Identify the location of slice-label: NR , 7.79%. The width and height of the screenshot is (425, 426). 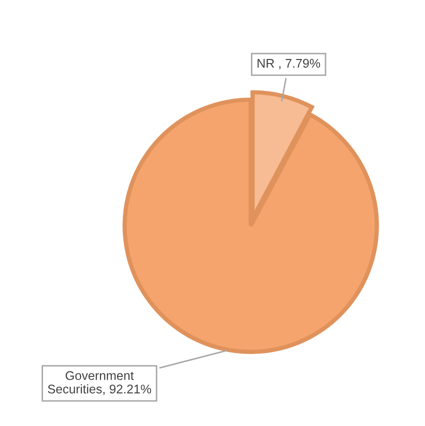
(289, 64).